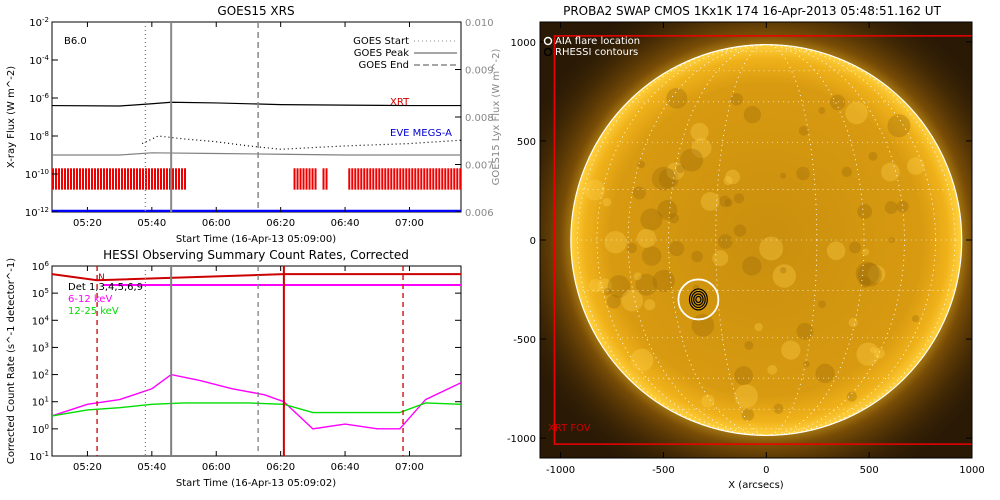  I want to click on hessi-legend: Det 1,3,4,5,6,9 6-12 keV 12-25 keV, so click(105, 299).